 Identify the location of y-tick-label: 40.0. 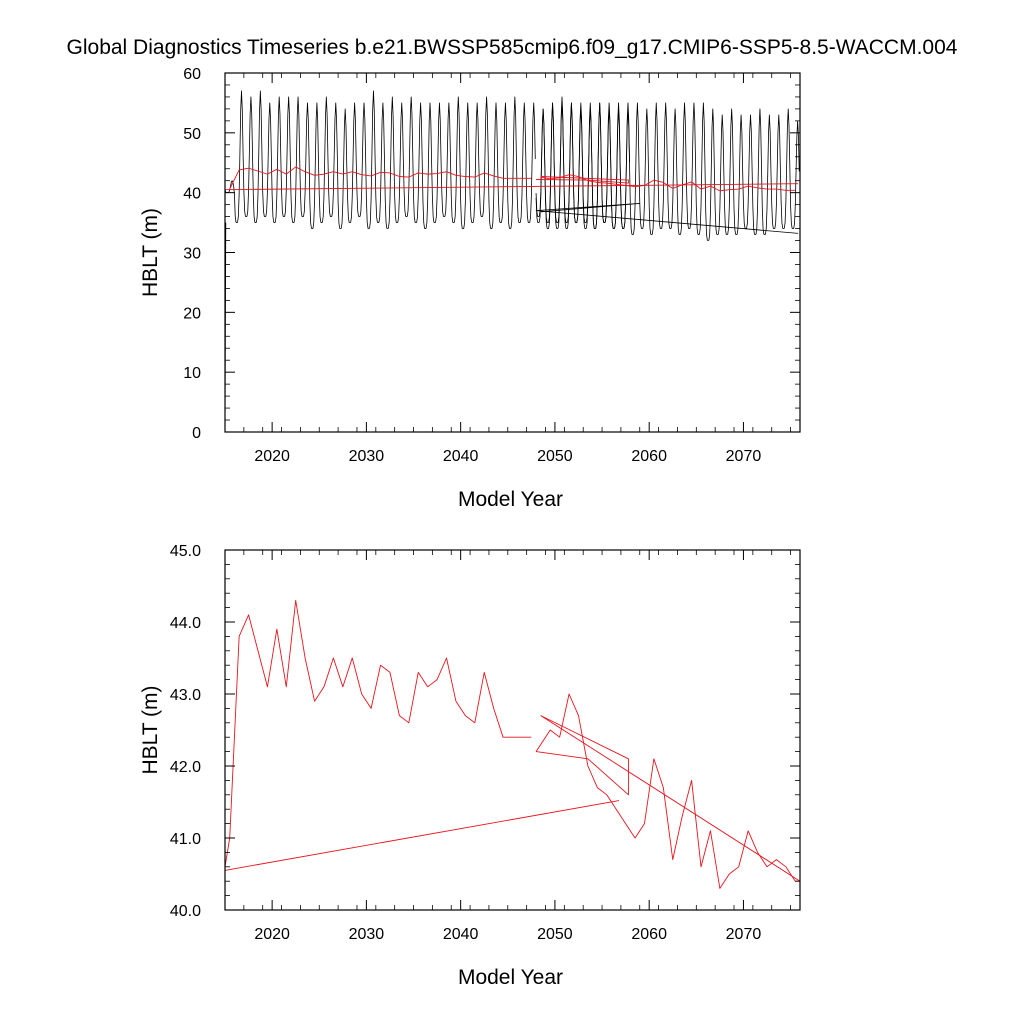
(185, 911).